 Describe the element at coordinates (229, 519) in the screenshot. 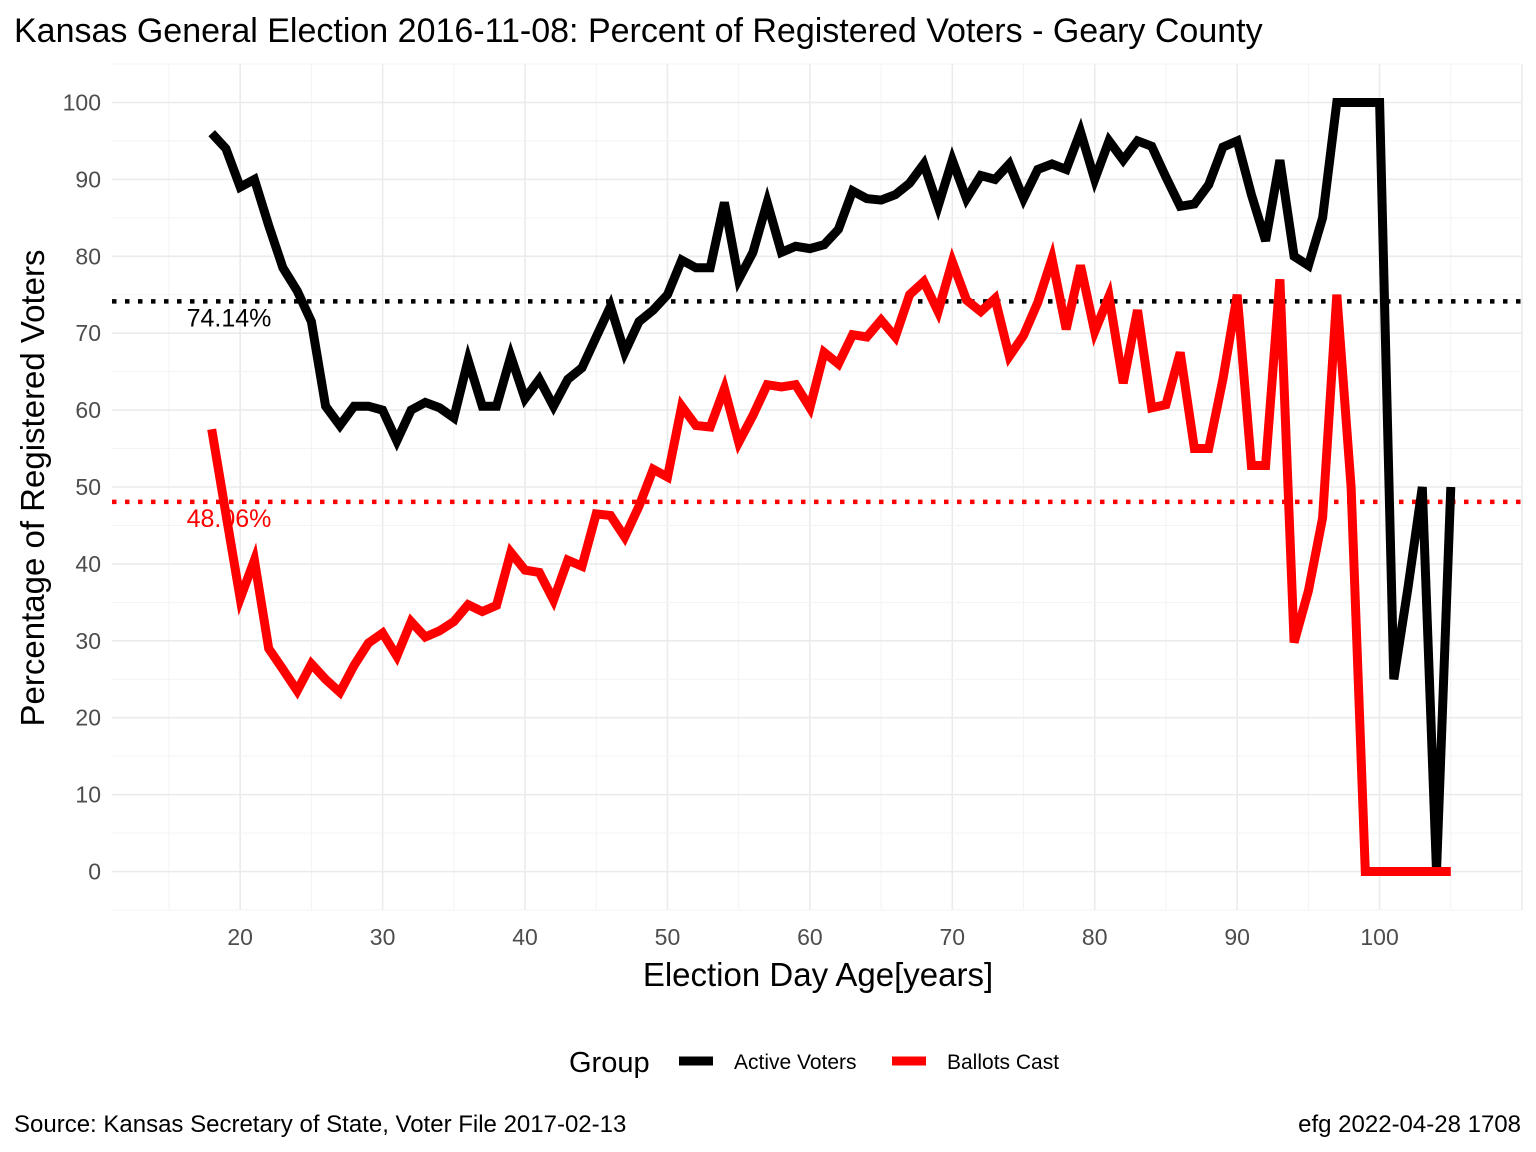

I see `reference-line-label: 48.06%` at that location.